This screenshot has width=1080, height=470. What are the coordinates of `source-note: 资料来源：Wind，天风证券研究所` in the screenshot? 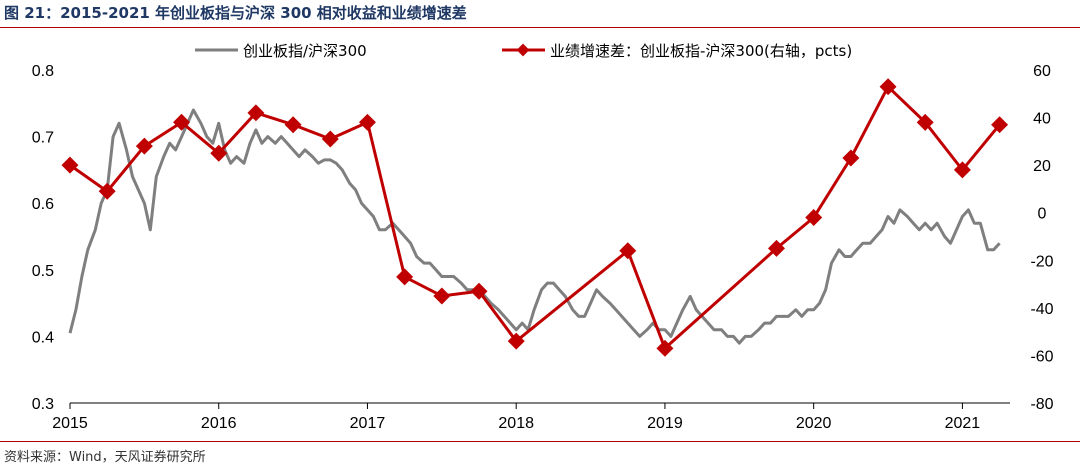 It's located at (105, 457).